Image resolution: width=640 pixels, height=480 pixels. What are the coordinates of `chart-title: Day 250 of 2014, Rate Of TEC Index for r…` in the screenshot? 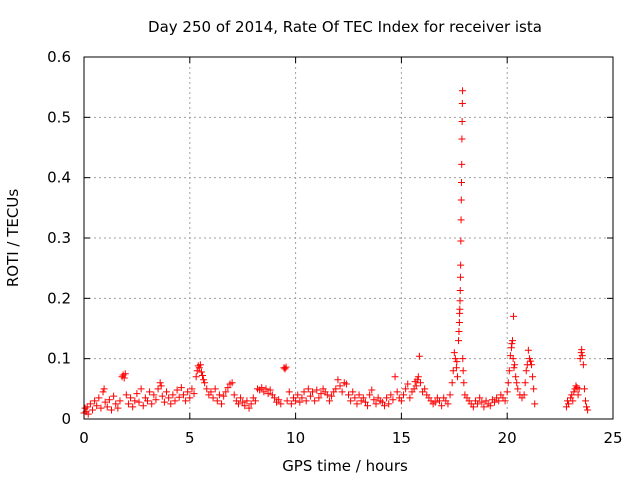 It's located at (345, 27).